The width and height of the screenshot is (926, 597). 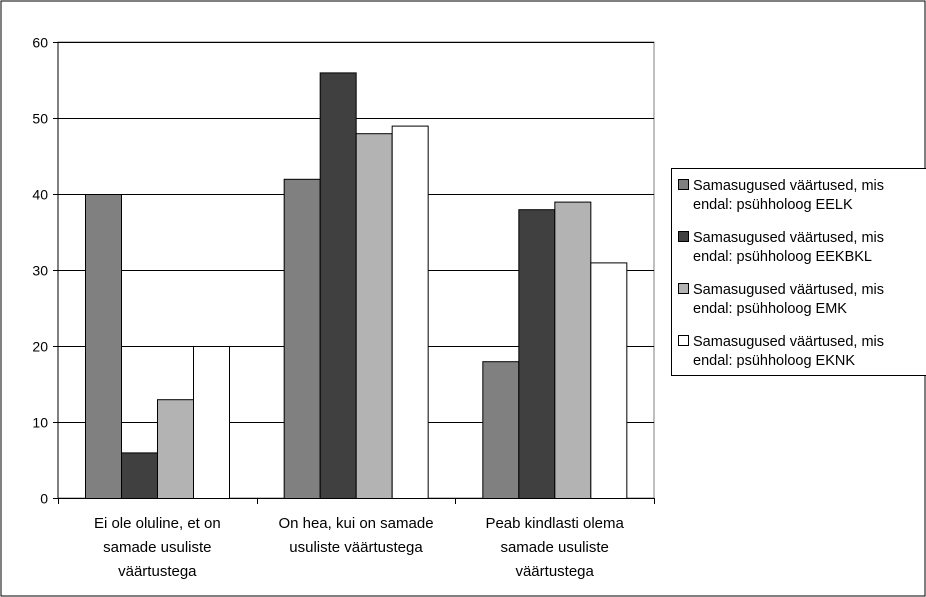 I want to click on x-category-label-line: usuliste väärtustega, so click(x=356, y=547).